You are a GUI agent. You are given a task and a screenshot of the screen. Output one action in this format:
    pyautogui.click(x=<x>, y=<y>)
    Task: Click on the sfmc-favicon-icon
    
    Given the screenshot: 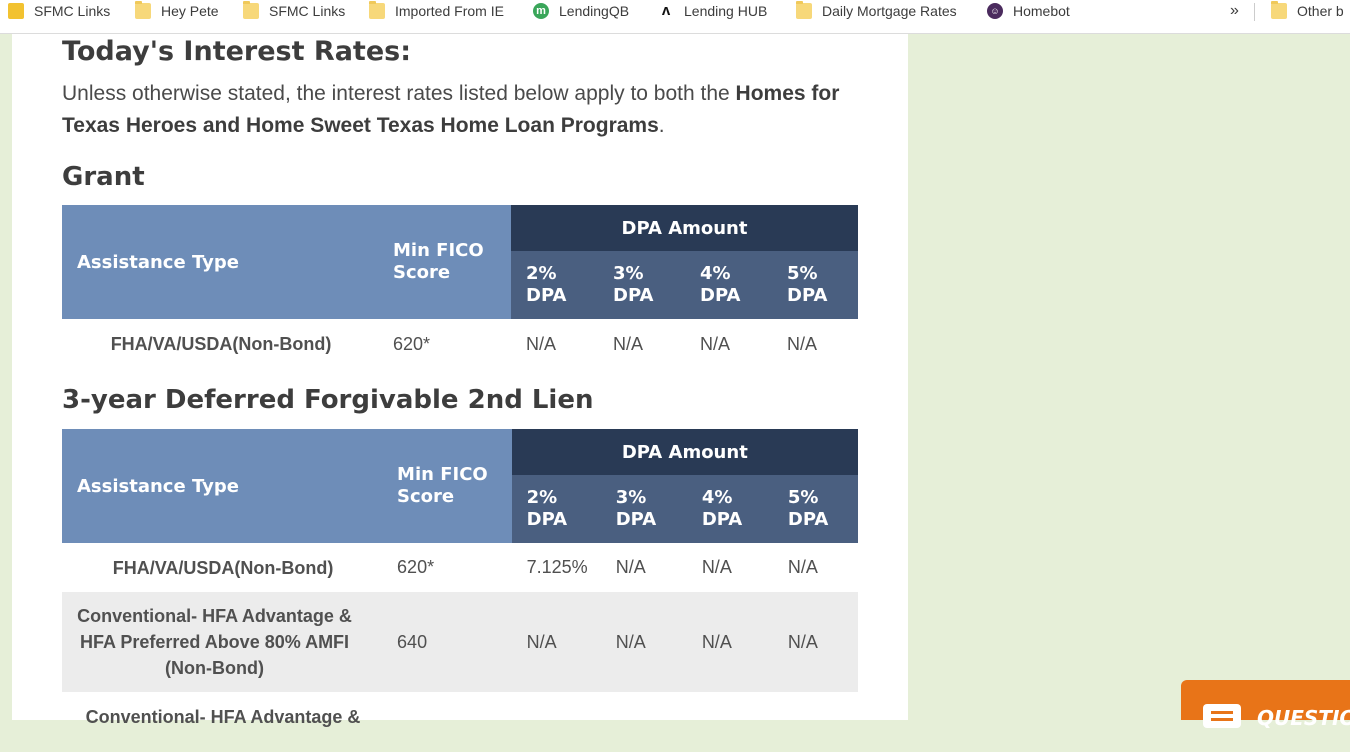 What is the action you would take?
    pyautogui.click(x=16, y=11)
    